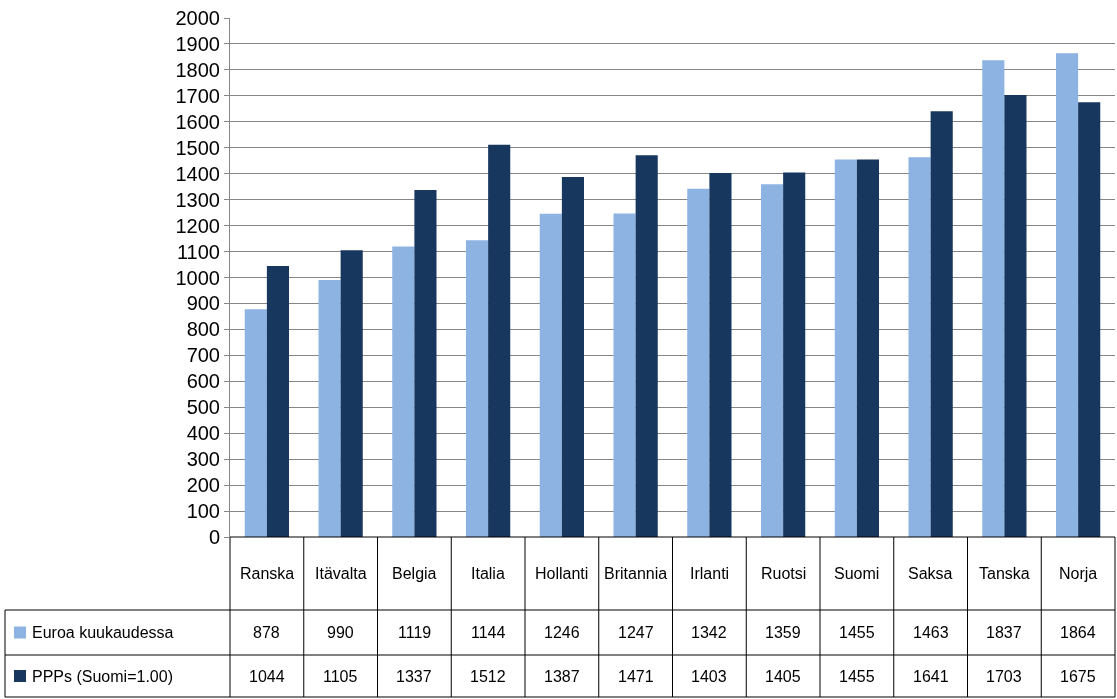  What do you see at coordinates (783, 676) in the screenshot?
I see `data-label: 1405` at bounding box center [783, 676].